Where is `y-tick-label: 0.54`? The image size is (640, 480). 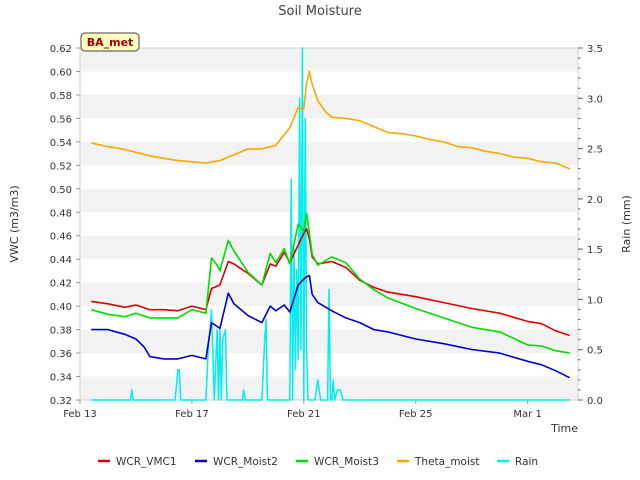
y-tick-label: 0.54 is located at coordinates (61, 143).